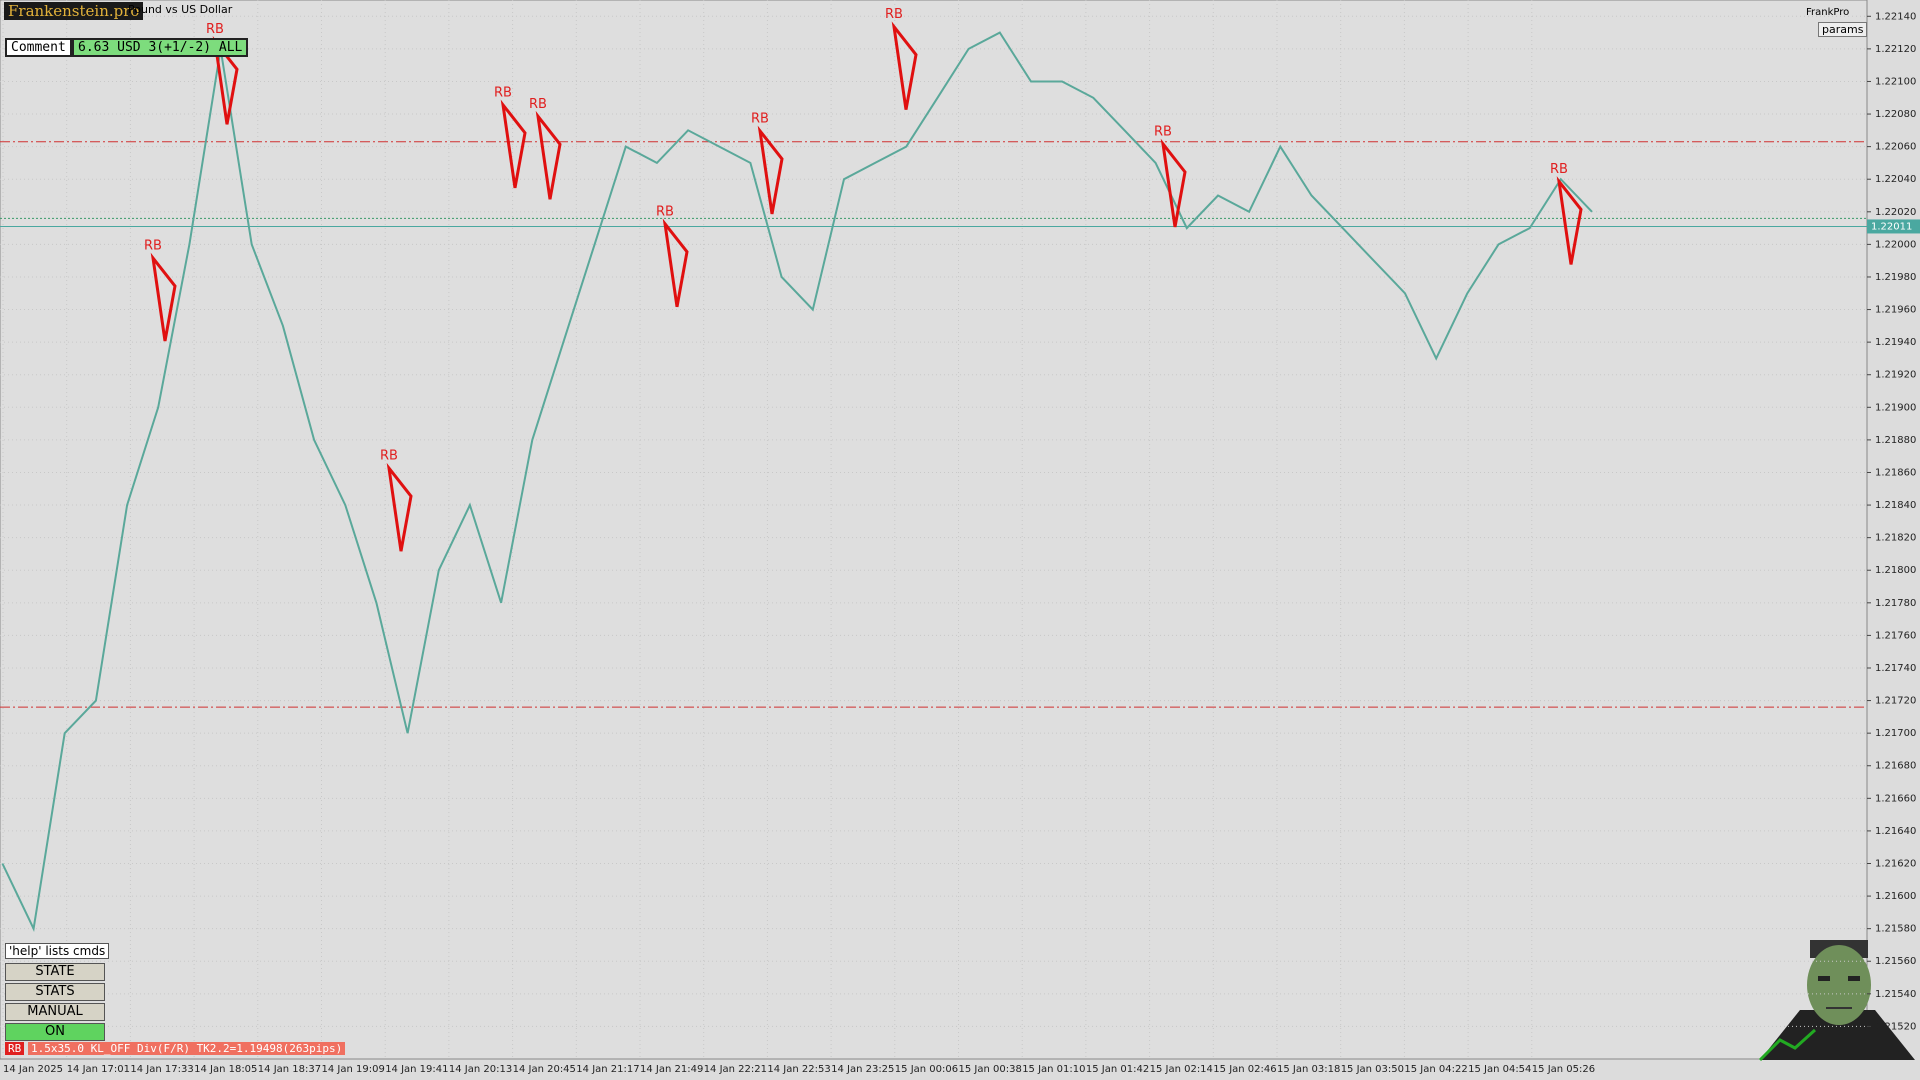 This screenshot has height=1080, width=1920. What do you see at coordinates (1895, 798) in the screenshot?
I see `y-tick-label: 1.21660` at bounding box center [1895, 798].